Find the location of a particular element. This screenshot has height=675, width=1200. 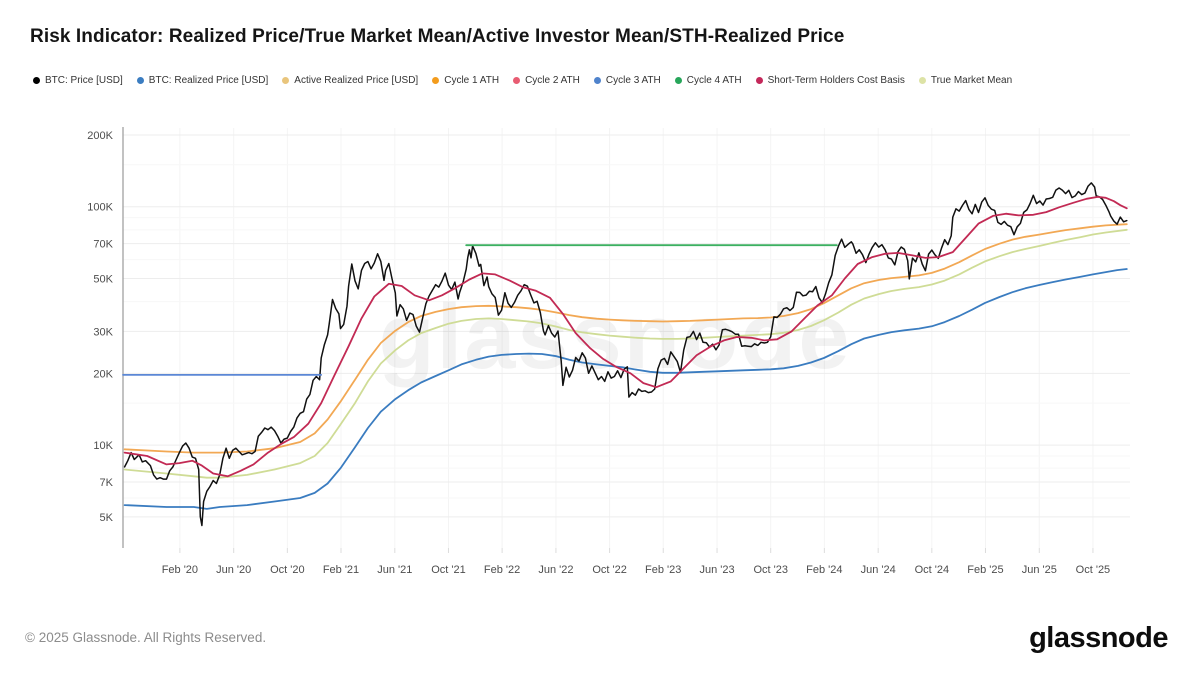

y-axis-label: 100K is located at coordinates (100, 208).